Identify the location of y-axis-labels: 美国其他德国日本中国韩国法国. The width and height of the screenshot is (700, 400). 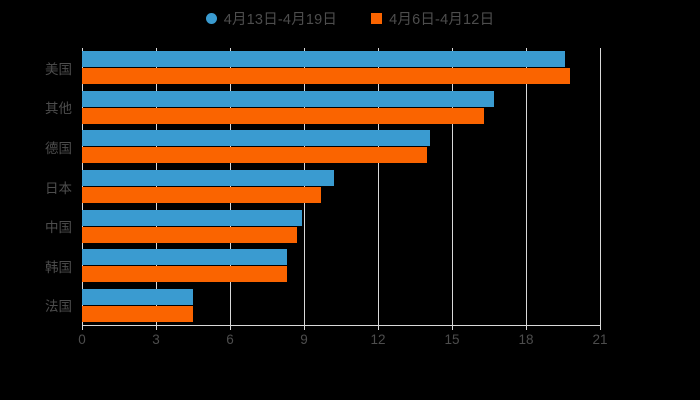
(36, 186).